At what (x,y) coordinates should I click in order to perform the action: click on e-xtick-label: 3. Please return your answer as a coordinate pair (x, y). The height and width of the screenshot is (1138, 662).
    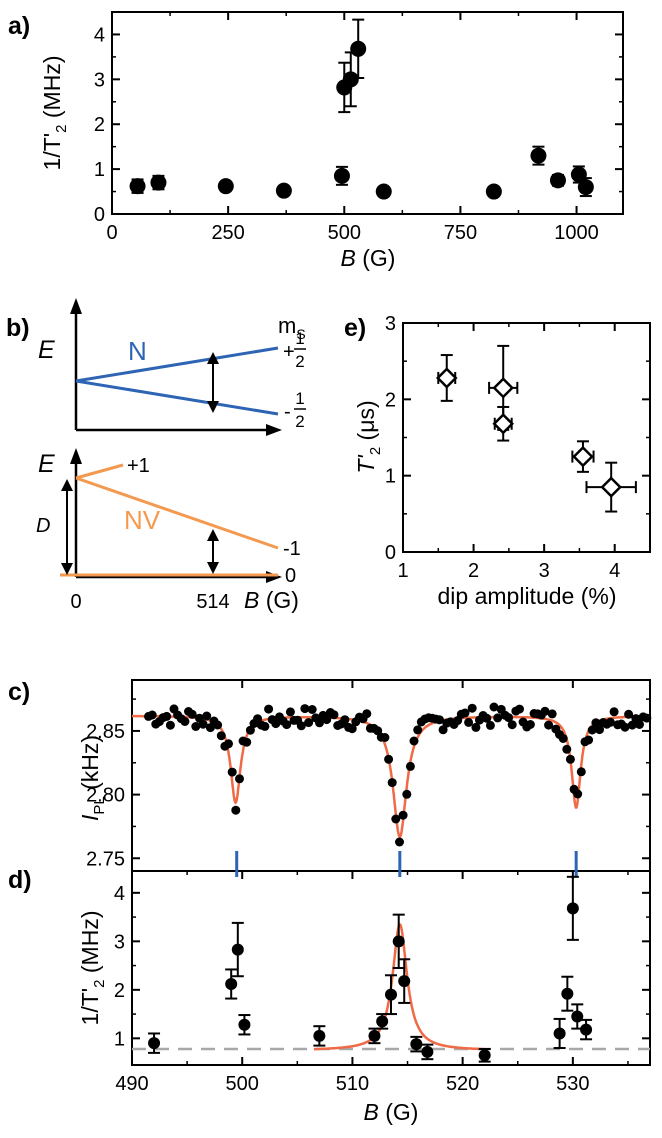
    Looking at the image, I should click on (544, 571).